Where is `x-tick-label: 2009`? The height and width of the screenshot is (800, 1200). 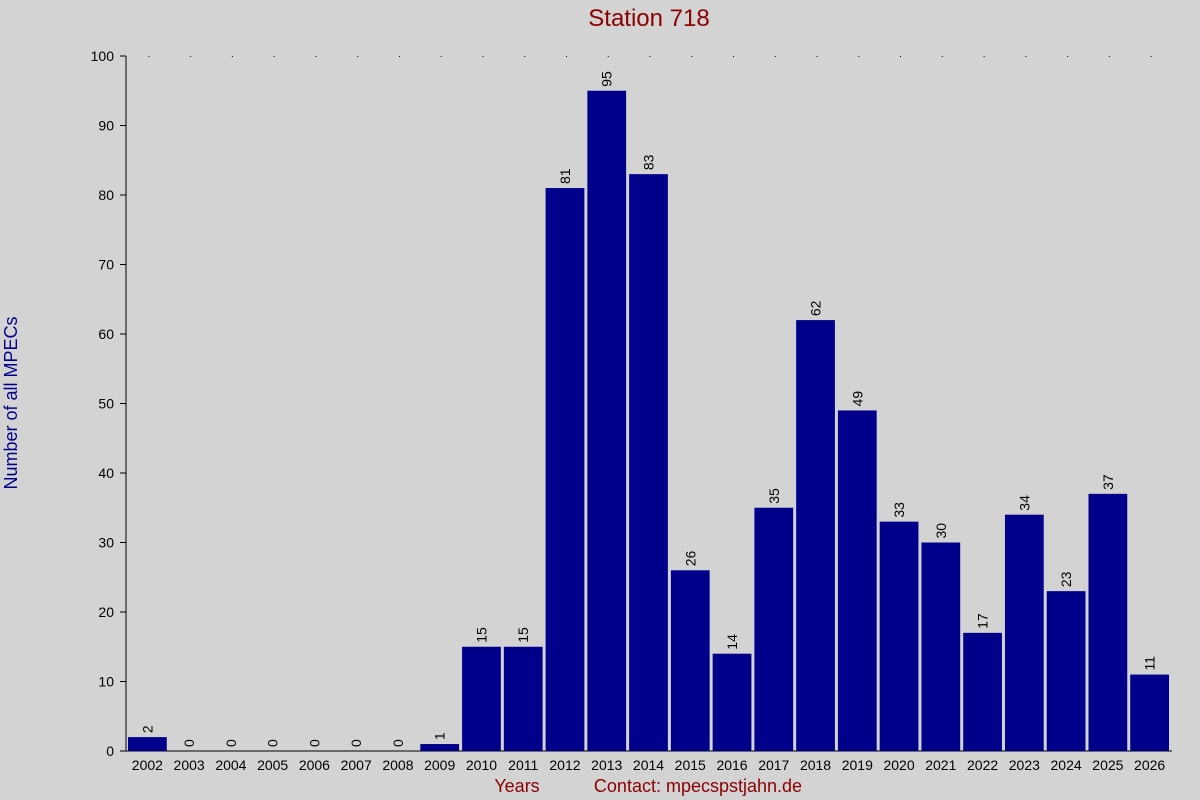
x-tick-label: 2009 is located at coordinates (439, 765).